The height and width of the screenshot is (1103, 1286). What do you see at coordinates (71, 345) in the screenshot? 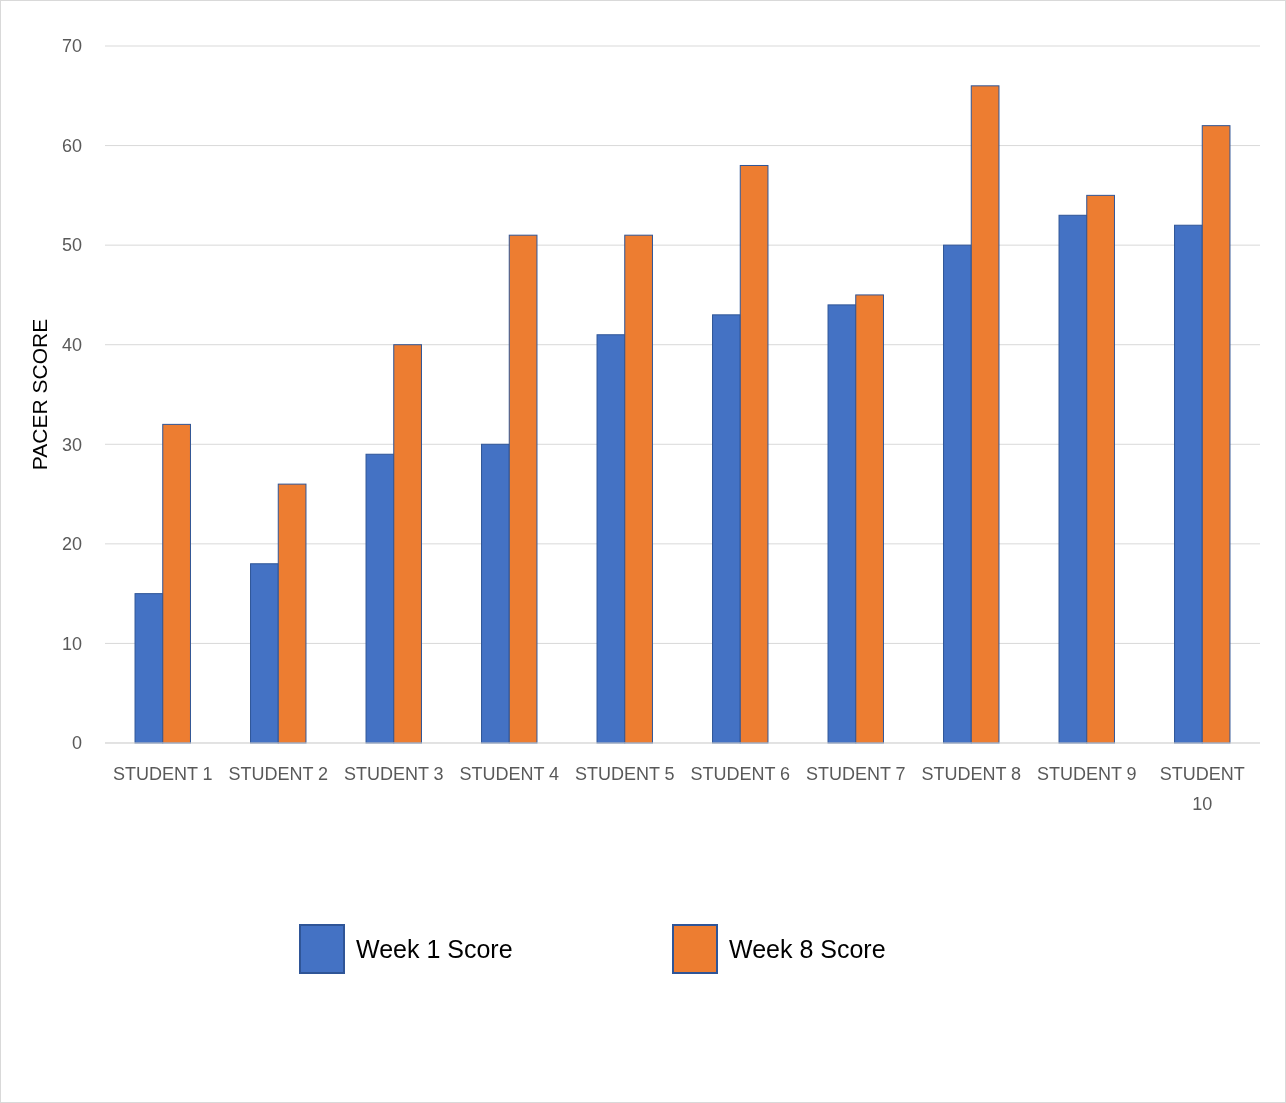
I see `y-tick-label: 40` at bounding box center [71, 345].